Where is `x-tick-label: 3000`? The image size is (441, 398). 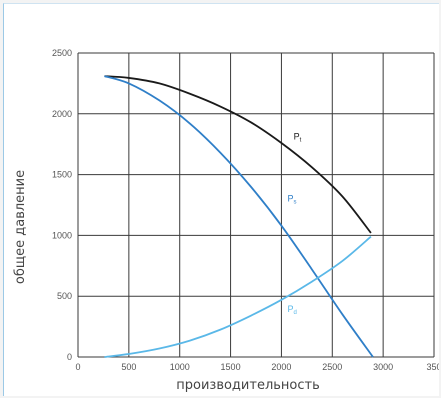 x-tick-label: 3000 is located at coordinates (383, 367).